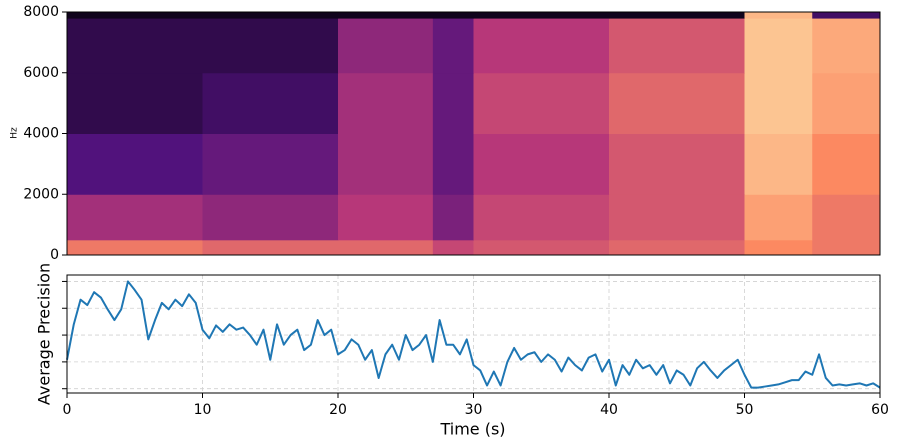  What do you see at coordinates (338, 410) in the screenshot?
I see `x-tick-label: 20` at bounding box center [338, 410].